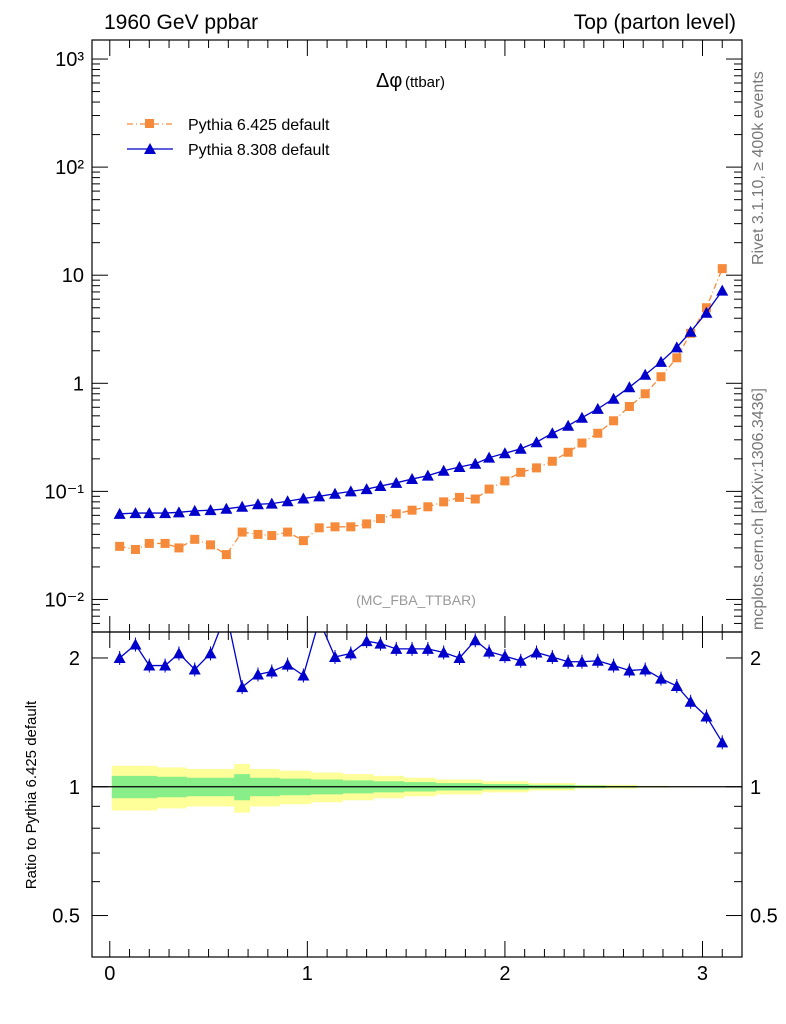  What do you see at coordinates (259, 125) in the screenshot?
I see `legend-pythia6-label: Pythia 6.425 default` at bounding box center [259, 125].